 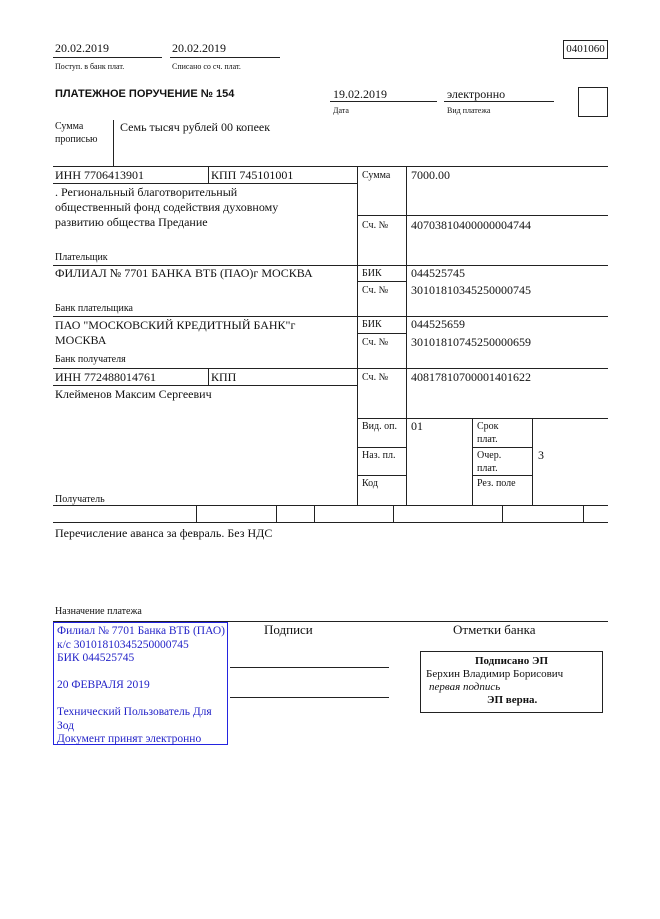 What do you see at coordinates (81, 340) in the screenshot?
I see `payee-bank-name-2: МОСКВА` at bounding box center [81, 340].